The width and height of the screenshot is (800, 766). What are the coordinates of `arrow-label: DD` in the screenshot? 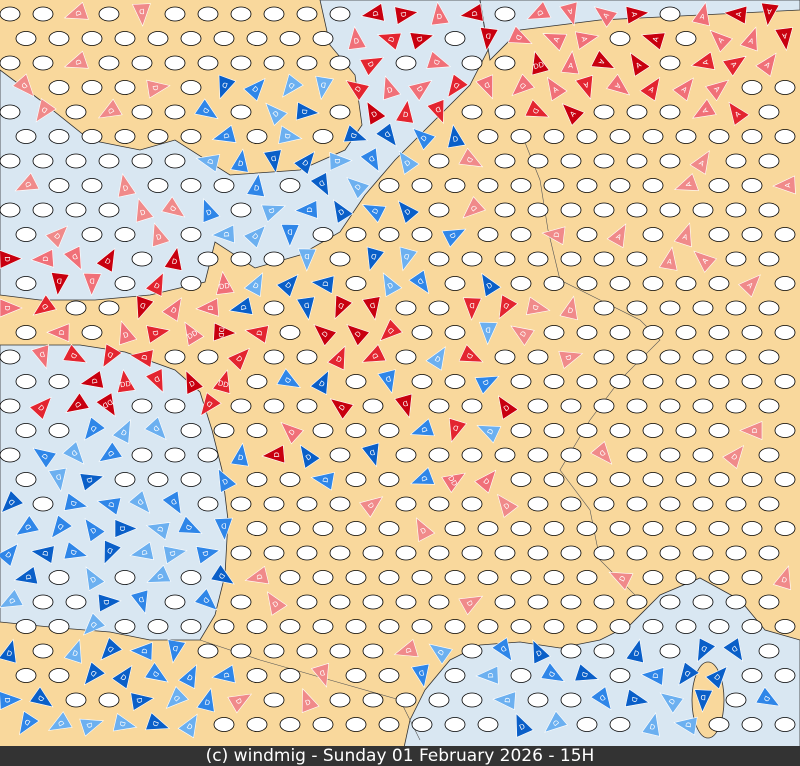 It's located at (221, 332).